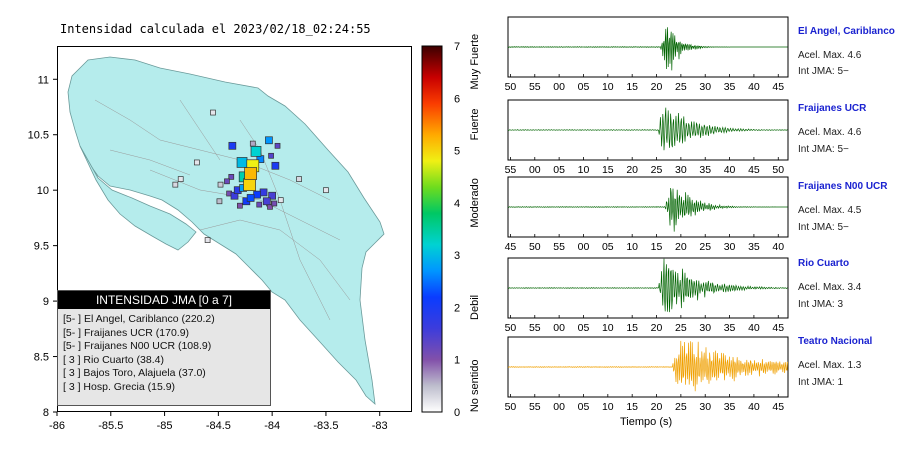 Image resolution: width=910 pixels, height=460 pixels. I want to click on station-acel: Acel. Max. 1.3, so click(830, 365).